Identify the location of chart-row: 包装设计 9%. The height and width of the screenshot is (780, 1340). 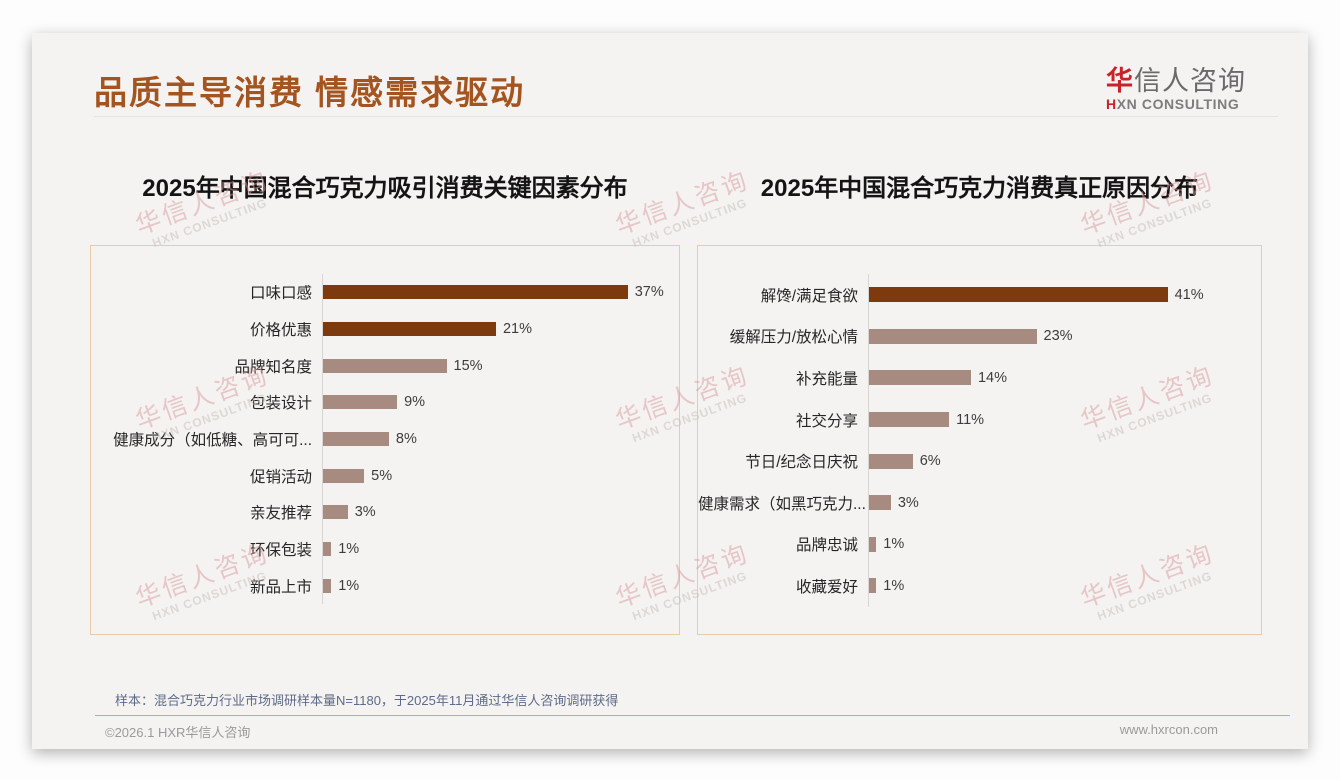
(385, 402).